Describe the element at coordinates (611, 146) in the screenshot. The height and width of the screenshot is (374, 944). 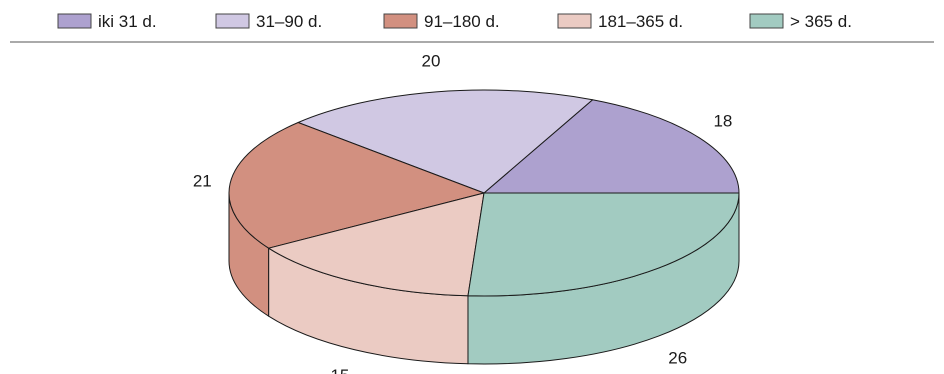
I see `pie-slice-iki-31-d` at that location.